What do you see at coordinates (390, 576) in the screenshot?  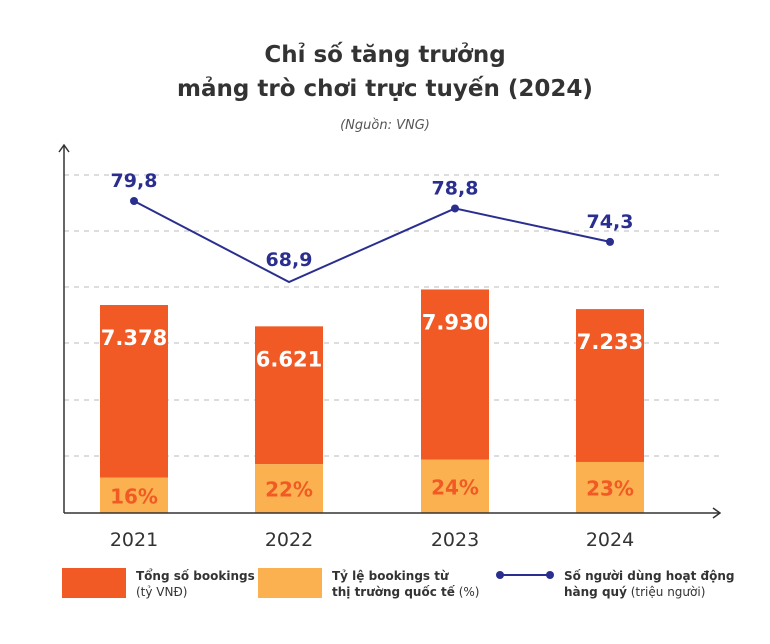 I see `legend-label-international: Tỷ lệ bookings từ` at bounding box center [390, 576].